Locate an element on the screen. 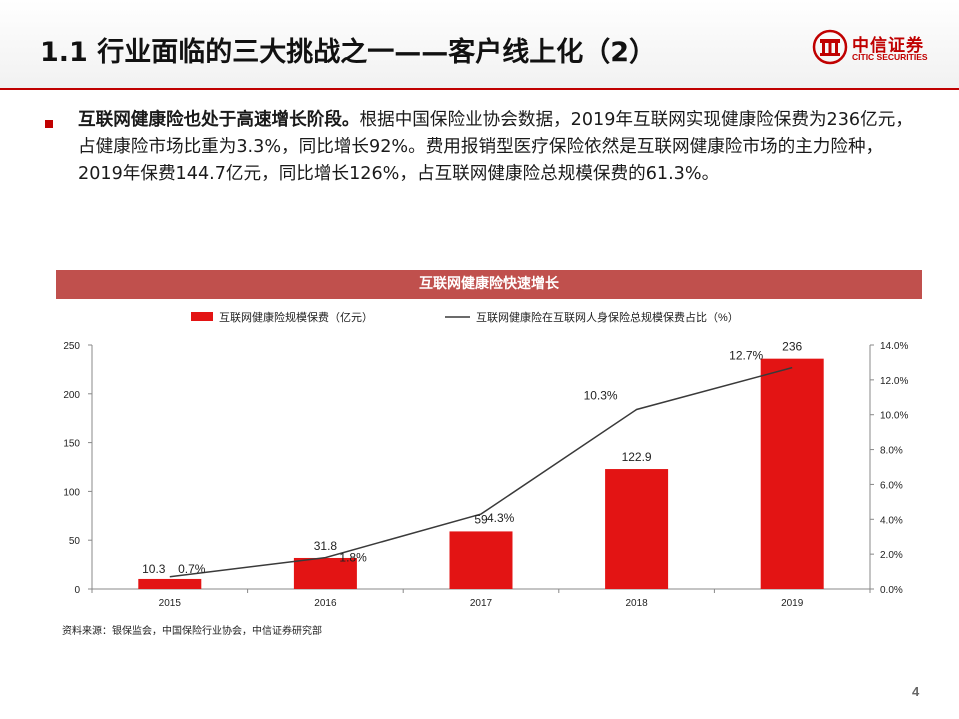 The width and height of the screenshot is (959, 719). y-tick-label-right: 0.0% is located at coordinates (891, 590).